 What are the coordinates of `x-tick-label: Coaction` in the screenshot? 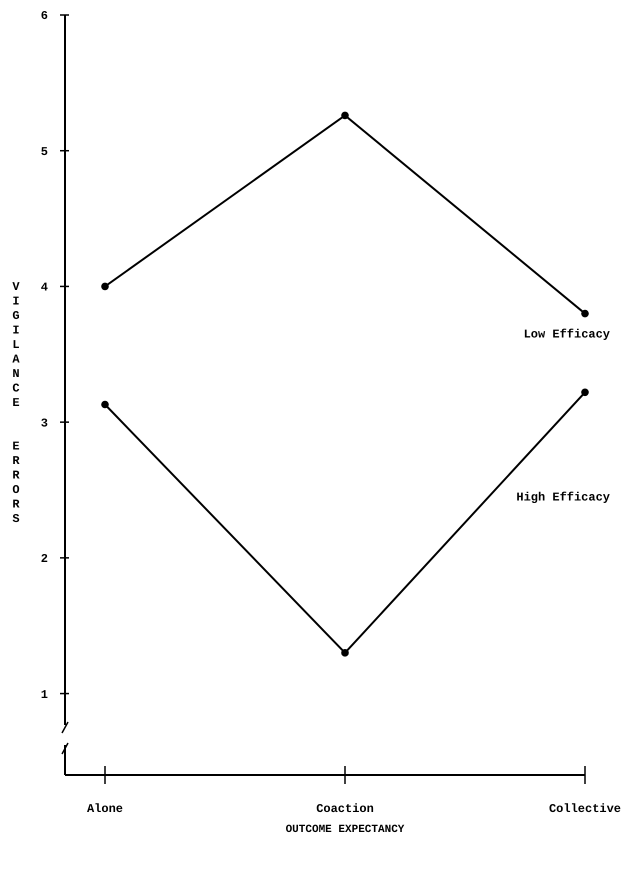 It's located at (345, 809).